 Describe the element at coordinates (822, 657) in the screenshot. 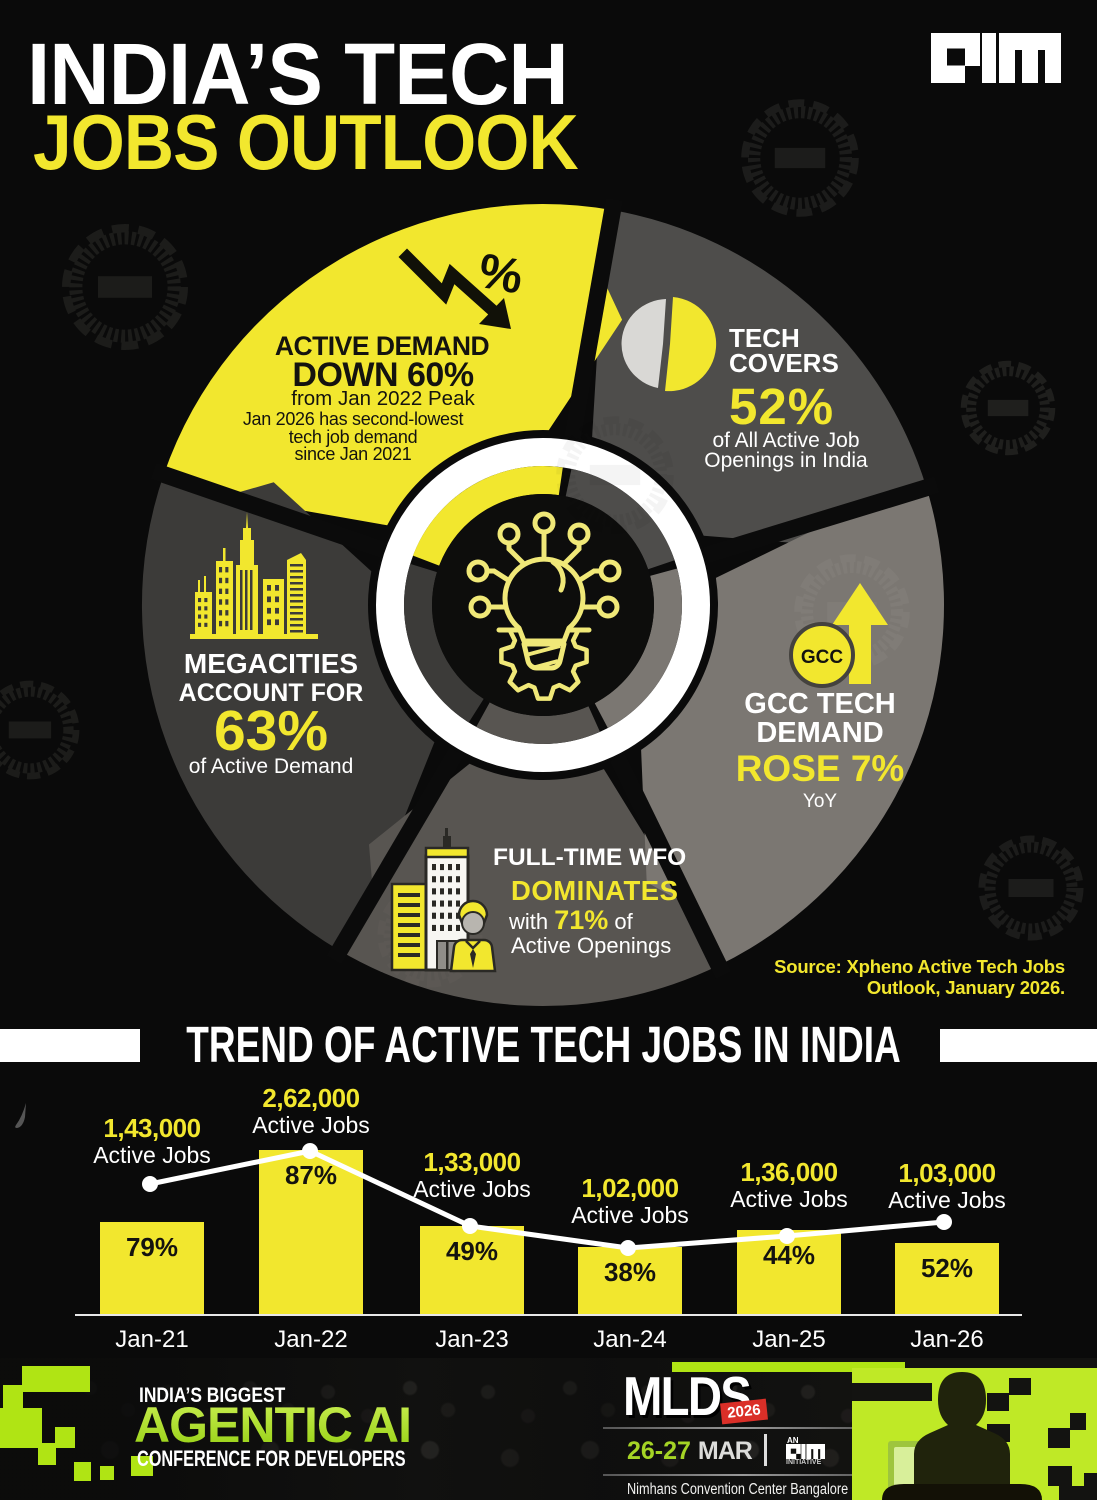

I see `svg-text: GCC` at that location.